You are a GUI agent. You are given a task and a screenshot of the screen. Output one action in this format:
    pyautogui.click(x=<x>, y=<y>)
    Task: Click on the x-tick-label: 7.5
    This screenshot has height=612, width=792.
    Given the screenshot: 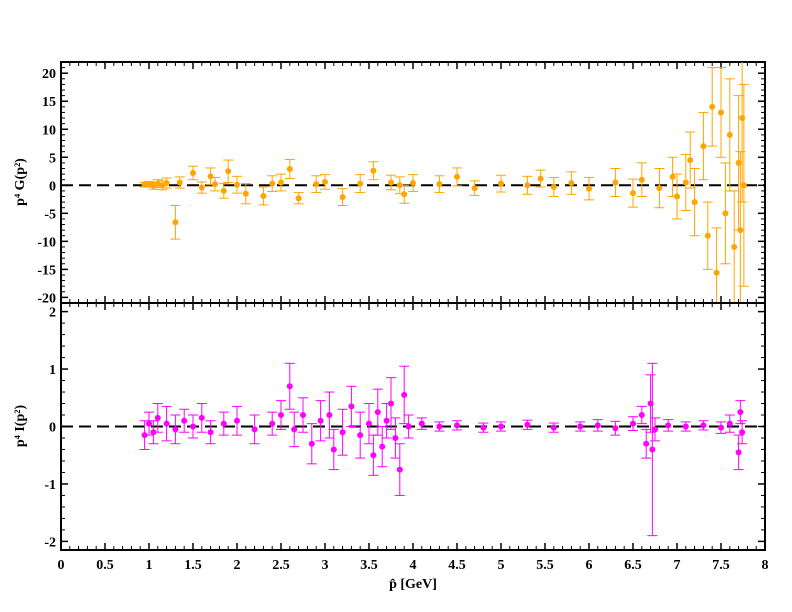 What is the action you would take?
    pyautogui.click(x=721, y=565)
    